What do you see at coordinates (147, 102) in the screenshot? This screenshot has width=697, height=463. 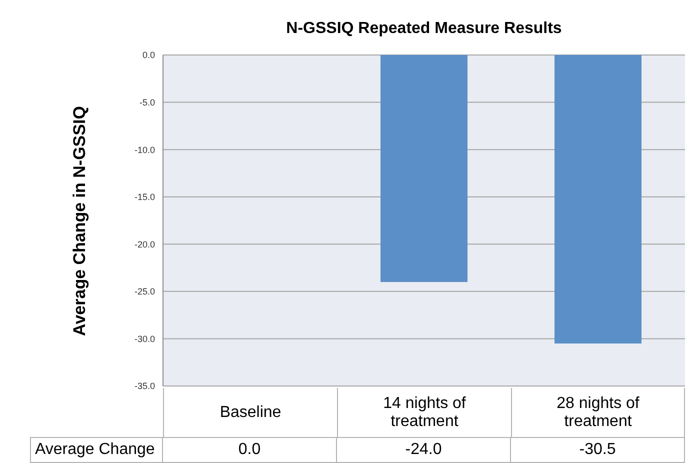 I see `y-tick-label: -5.0` at bounding box center [147, 102].